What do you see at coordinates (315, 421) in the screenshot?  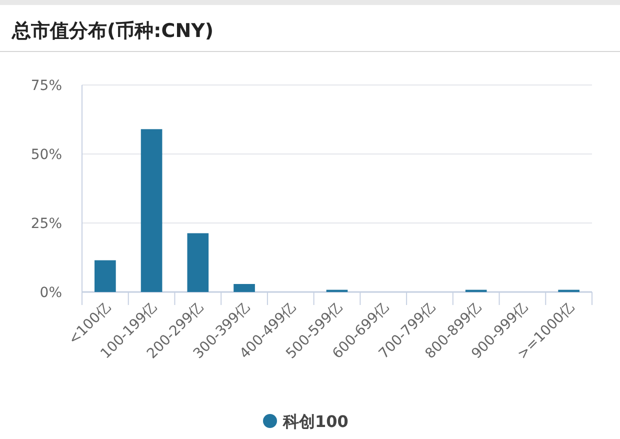 I see `legend-label: 科创100` at bounding box center [315, 421].